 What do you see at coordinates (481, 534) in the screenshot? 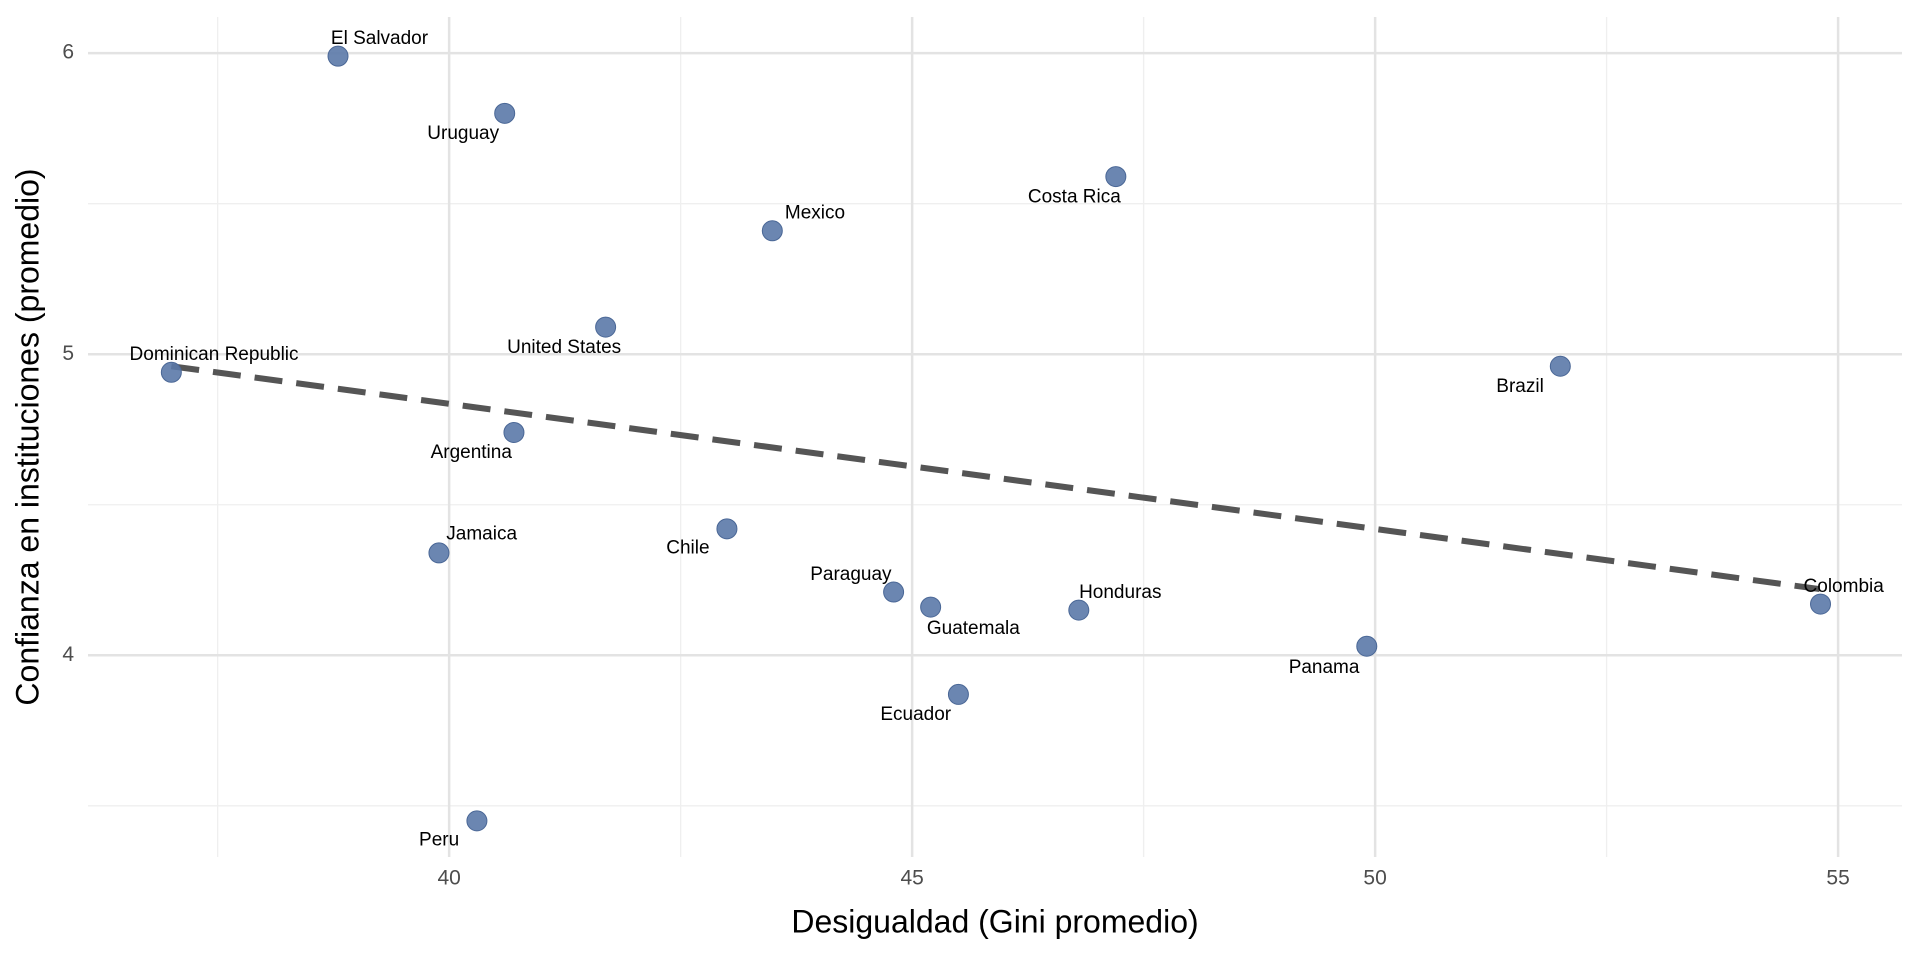
I see `point-label: Jamaica` at bounding box center [481, 534].